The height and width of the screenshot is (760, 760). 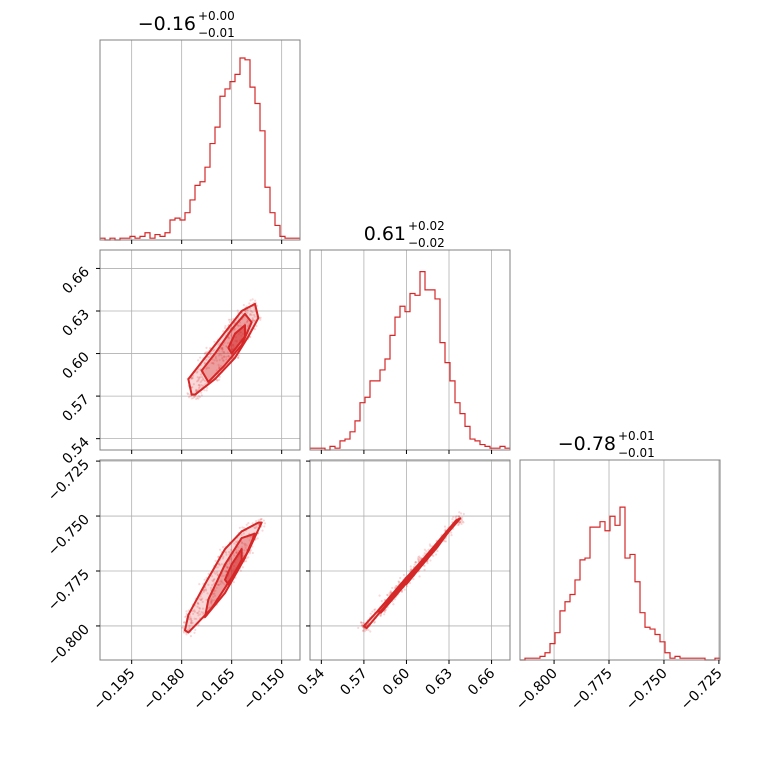 What do you see at coordinates (438, 682) in the screenshot?
I see `xtick-label-p2-3: 0.63` at bounding box center [438, 682].